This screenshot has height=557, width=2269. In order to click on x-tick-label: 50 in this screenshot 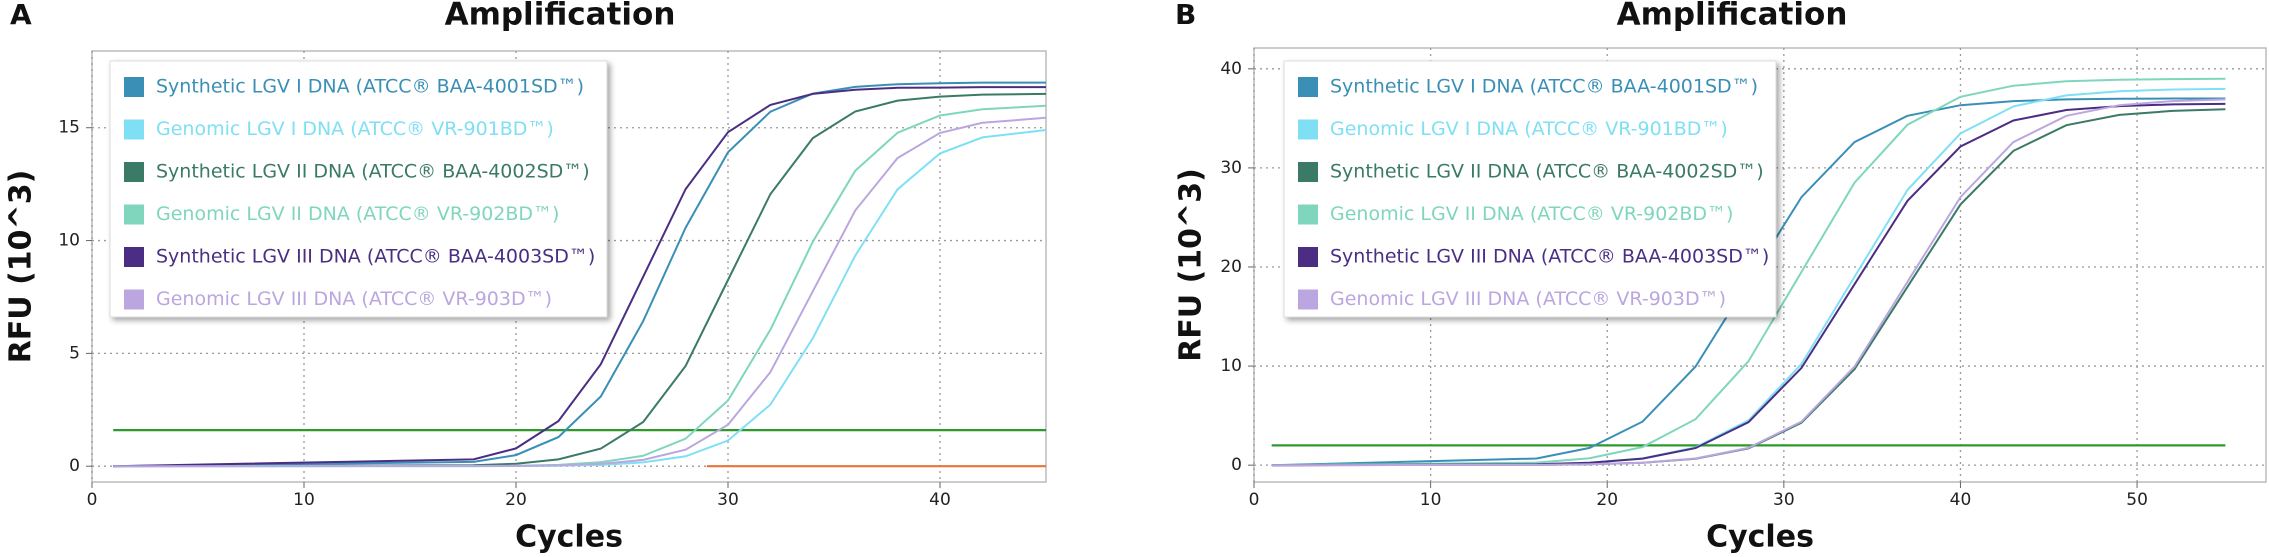, I will do `click(2137, 500)`.